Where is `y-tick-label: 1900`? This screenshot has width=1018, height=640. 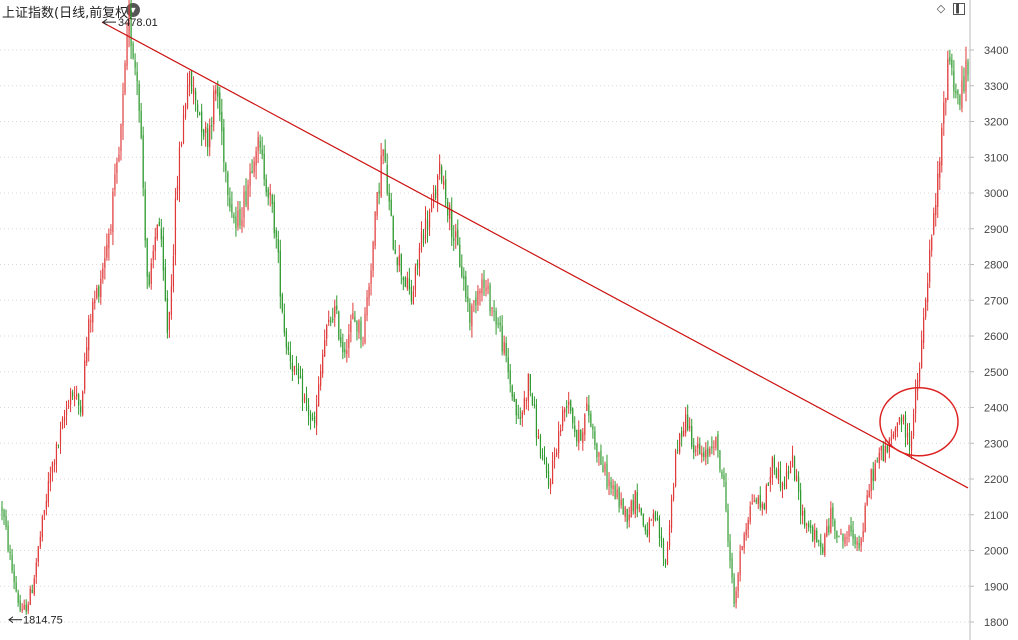
y-tick-label: 1900 is located at coordinates (996, 587).